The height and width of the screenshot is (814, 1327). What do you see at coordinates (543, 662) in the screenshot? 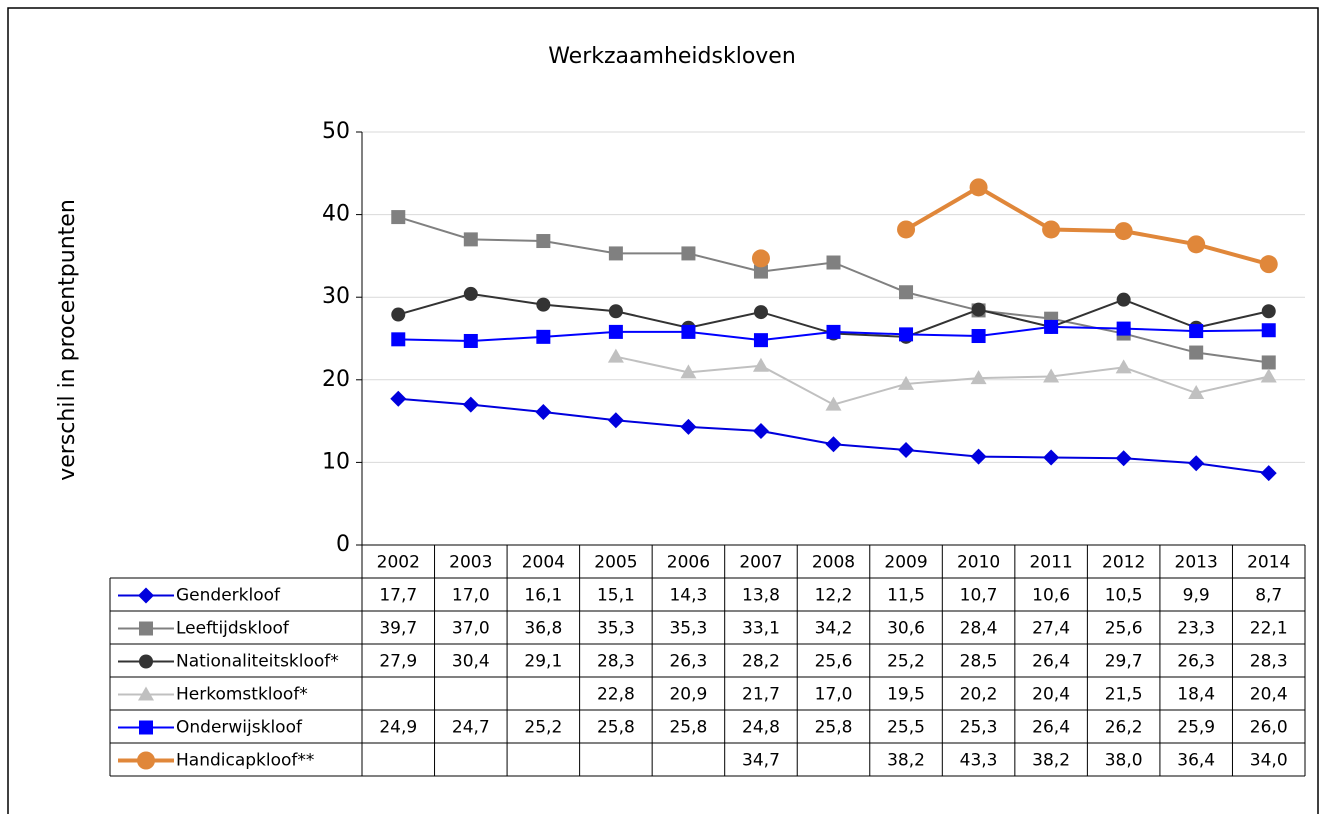
I see `data-label: 29,1` at bounding box center [543, 662].